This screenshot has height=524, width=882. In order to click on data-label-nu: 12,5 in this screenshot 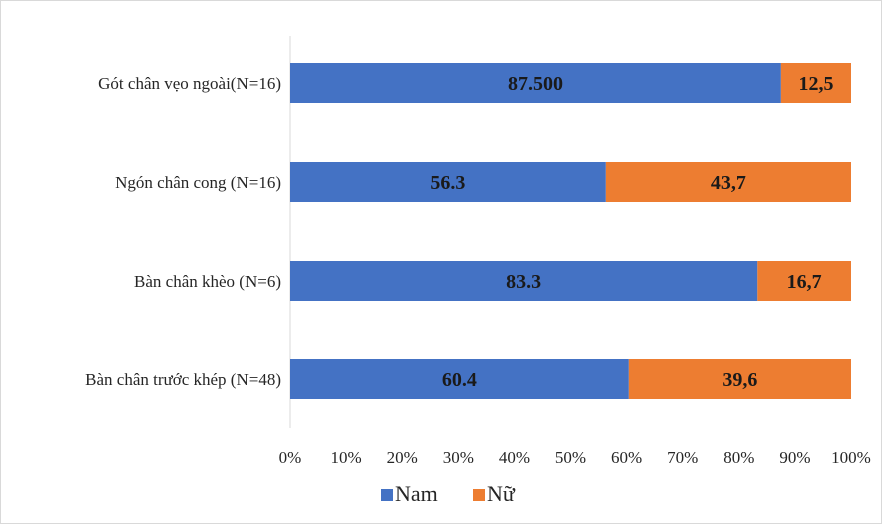, I will do `click(815, 84)`.